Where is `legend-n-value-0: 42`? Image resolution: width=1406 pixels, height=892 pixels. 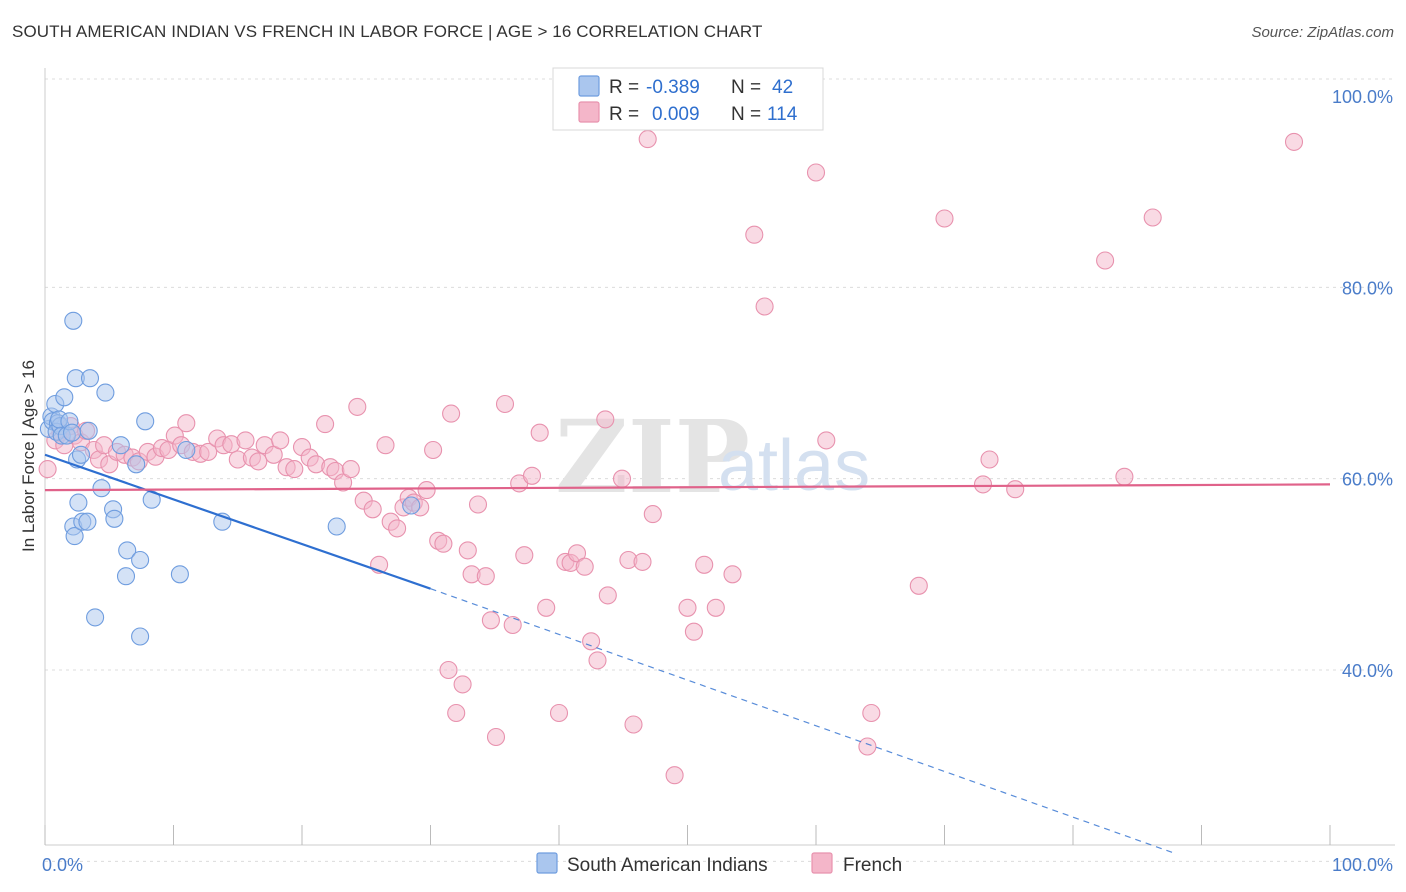
legend-n-value-0: 42 is located at coordinates (782, 87).